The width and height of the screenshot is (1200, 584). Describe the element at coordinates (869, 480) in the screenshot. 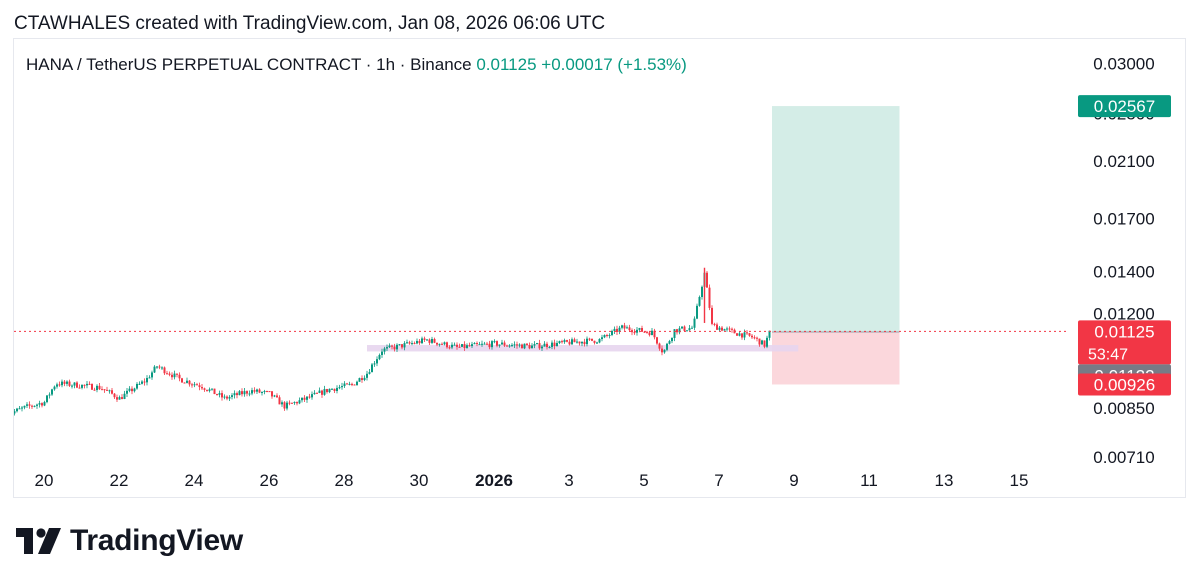

I see `x-tick-label: 11` at that location.